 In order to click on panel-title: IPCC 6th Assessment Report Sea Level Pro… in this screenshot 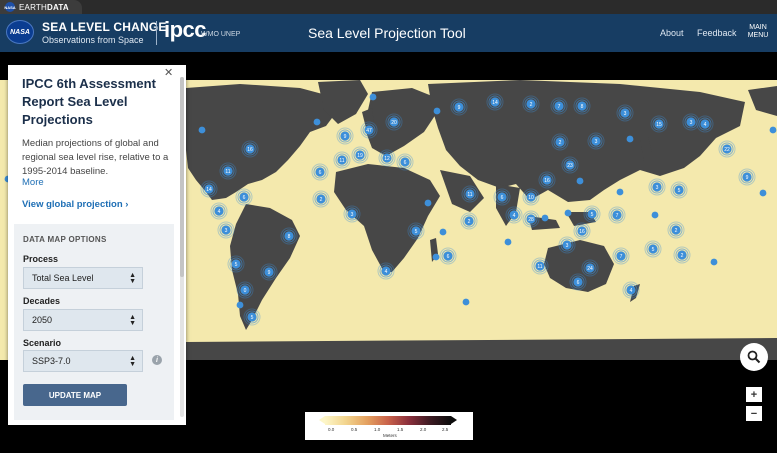, I will do `click(89, 101)`.